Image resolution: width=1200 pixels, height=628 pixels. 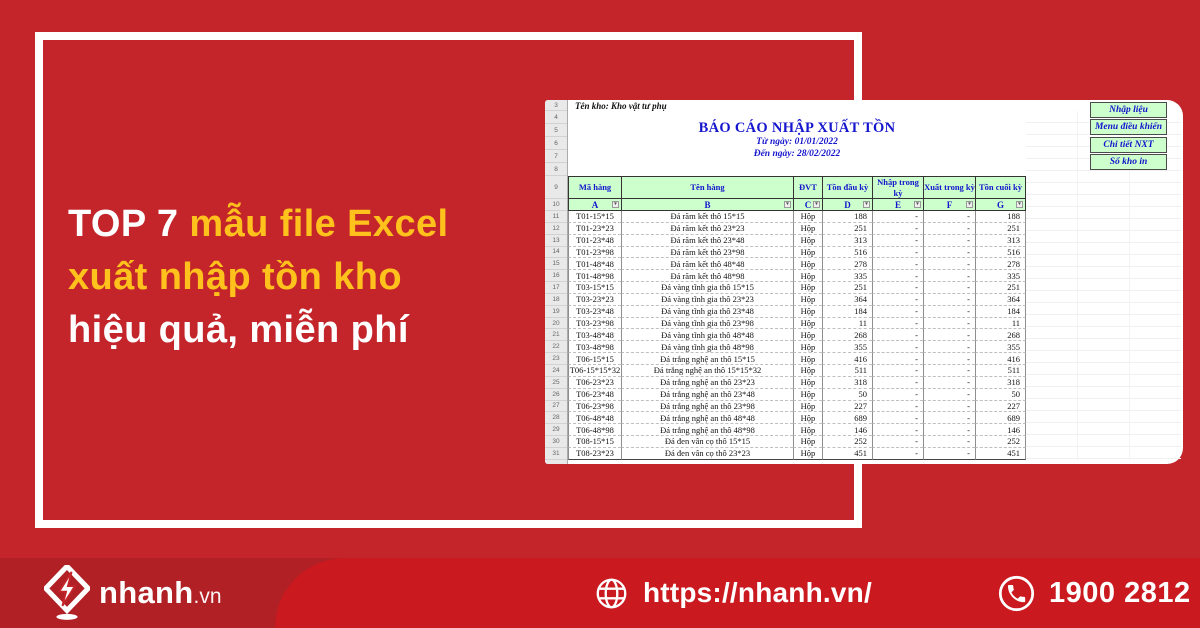 What do you see at coordinates (1000, 264) in the screenshot?
I see `cell-close: 278` at bounding box center [1000, 264].